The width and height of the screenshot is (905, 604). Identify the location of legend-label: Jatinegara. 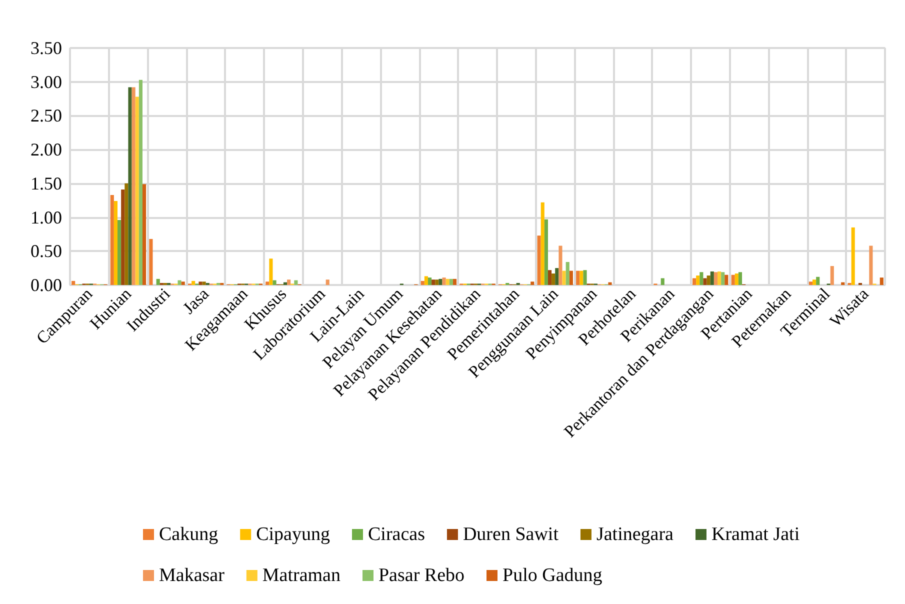
(635, 534).